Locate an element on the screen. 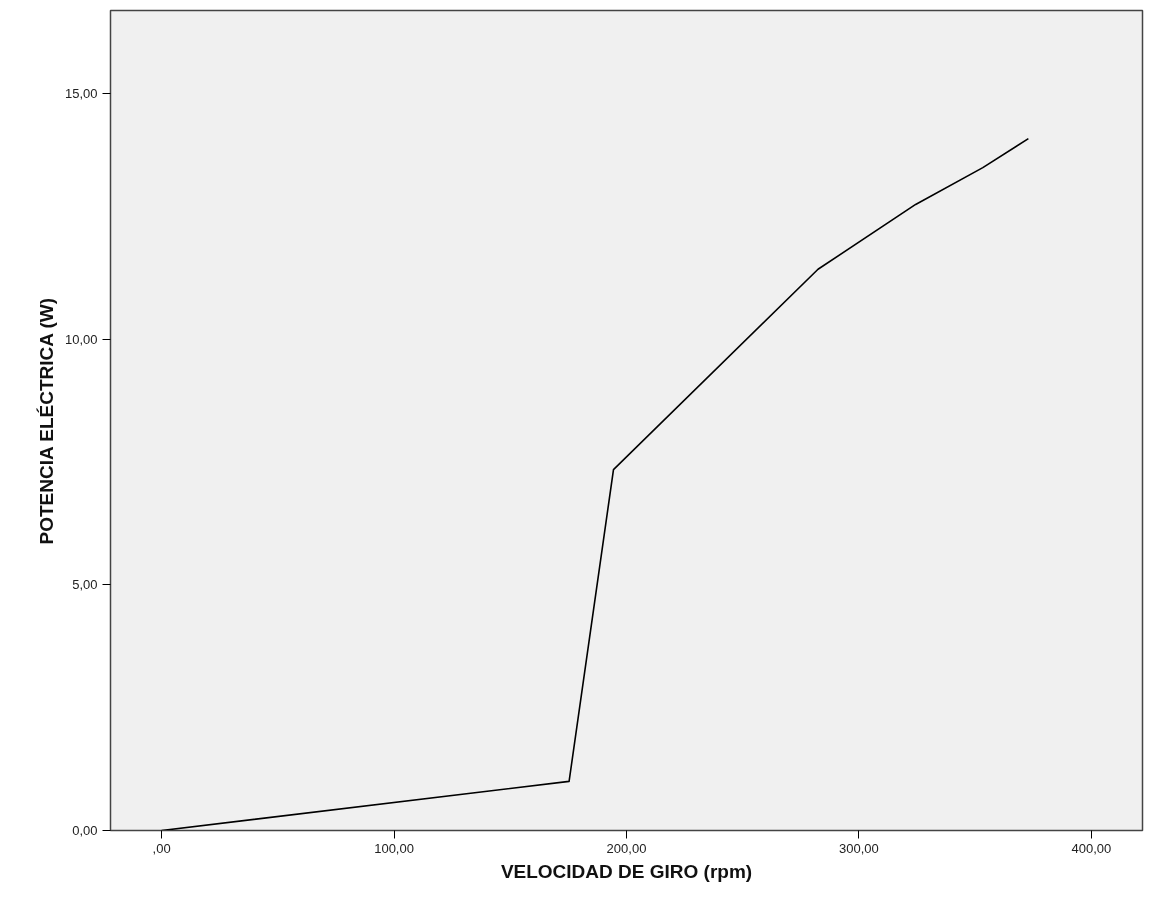 Image resolution: width=1152 pixels, height=915 pixels. x-axis-title: VELOCIDAD DE GIRO (rpm) is located at coordinates (626, 871).